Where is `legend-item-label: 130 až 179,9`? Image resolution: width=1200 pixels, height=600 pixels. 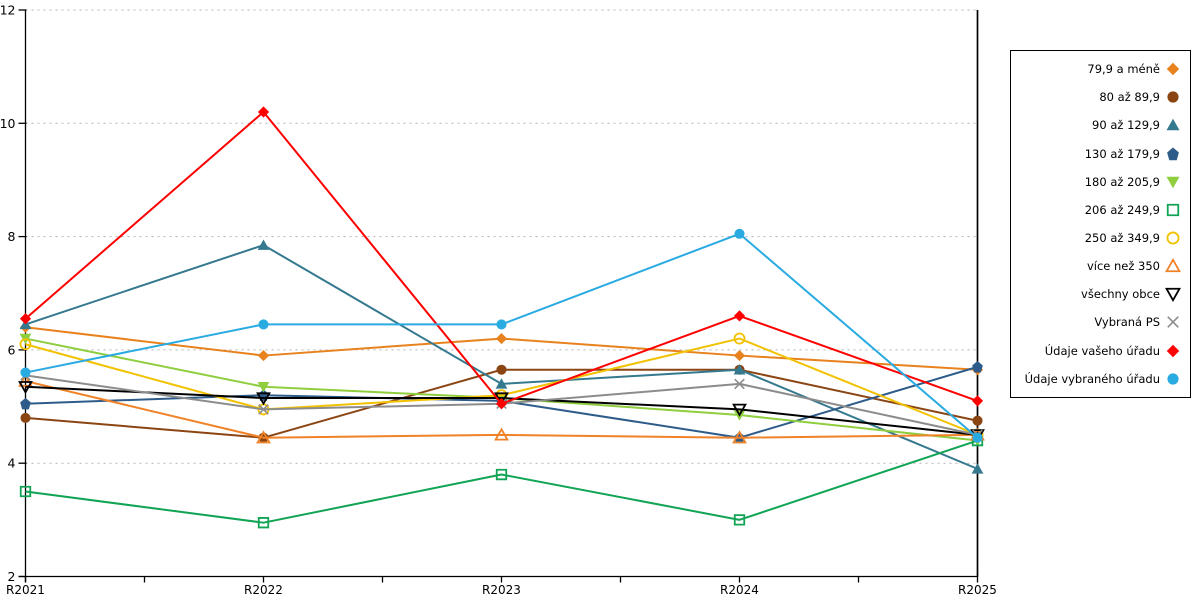 legend-item-label: 130 až 179,9 is located at coordinates (1122, 153).